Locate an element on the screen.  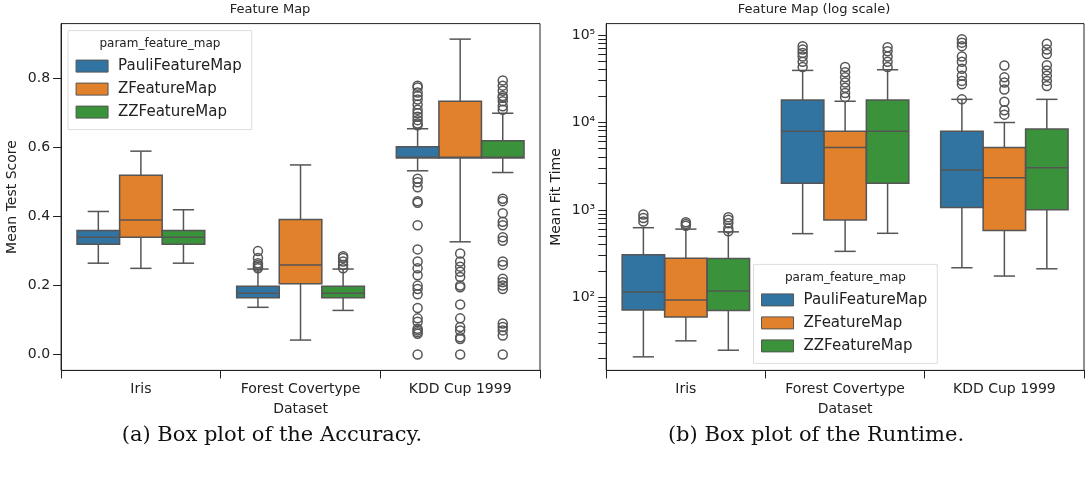
chart-title: Feature Map (log scale) is located at coordinates (814, 9).